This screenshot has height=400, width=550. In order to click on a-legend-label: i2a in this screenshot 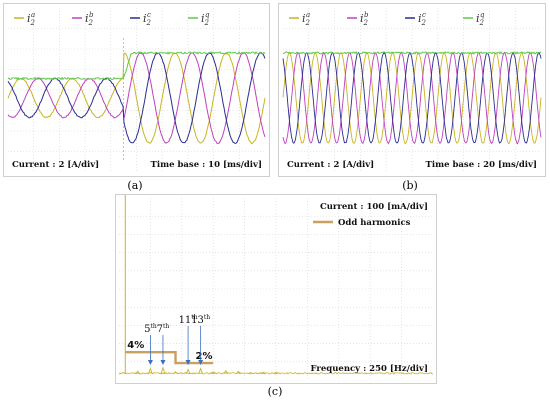, I will do `click(31, 19)`.